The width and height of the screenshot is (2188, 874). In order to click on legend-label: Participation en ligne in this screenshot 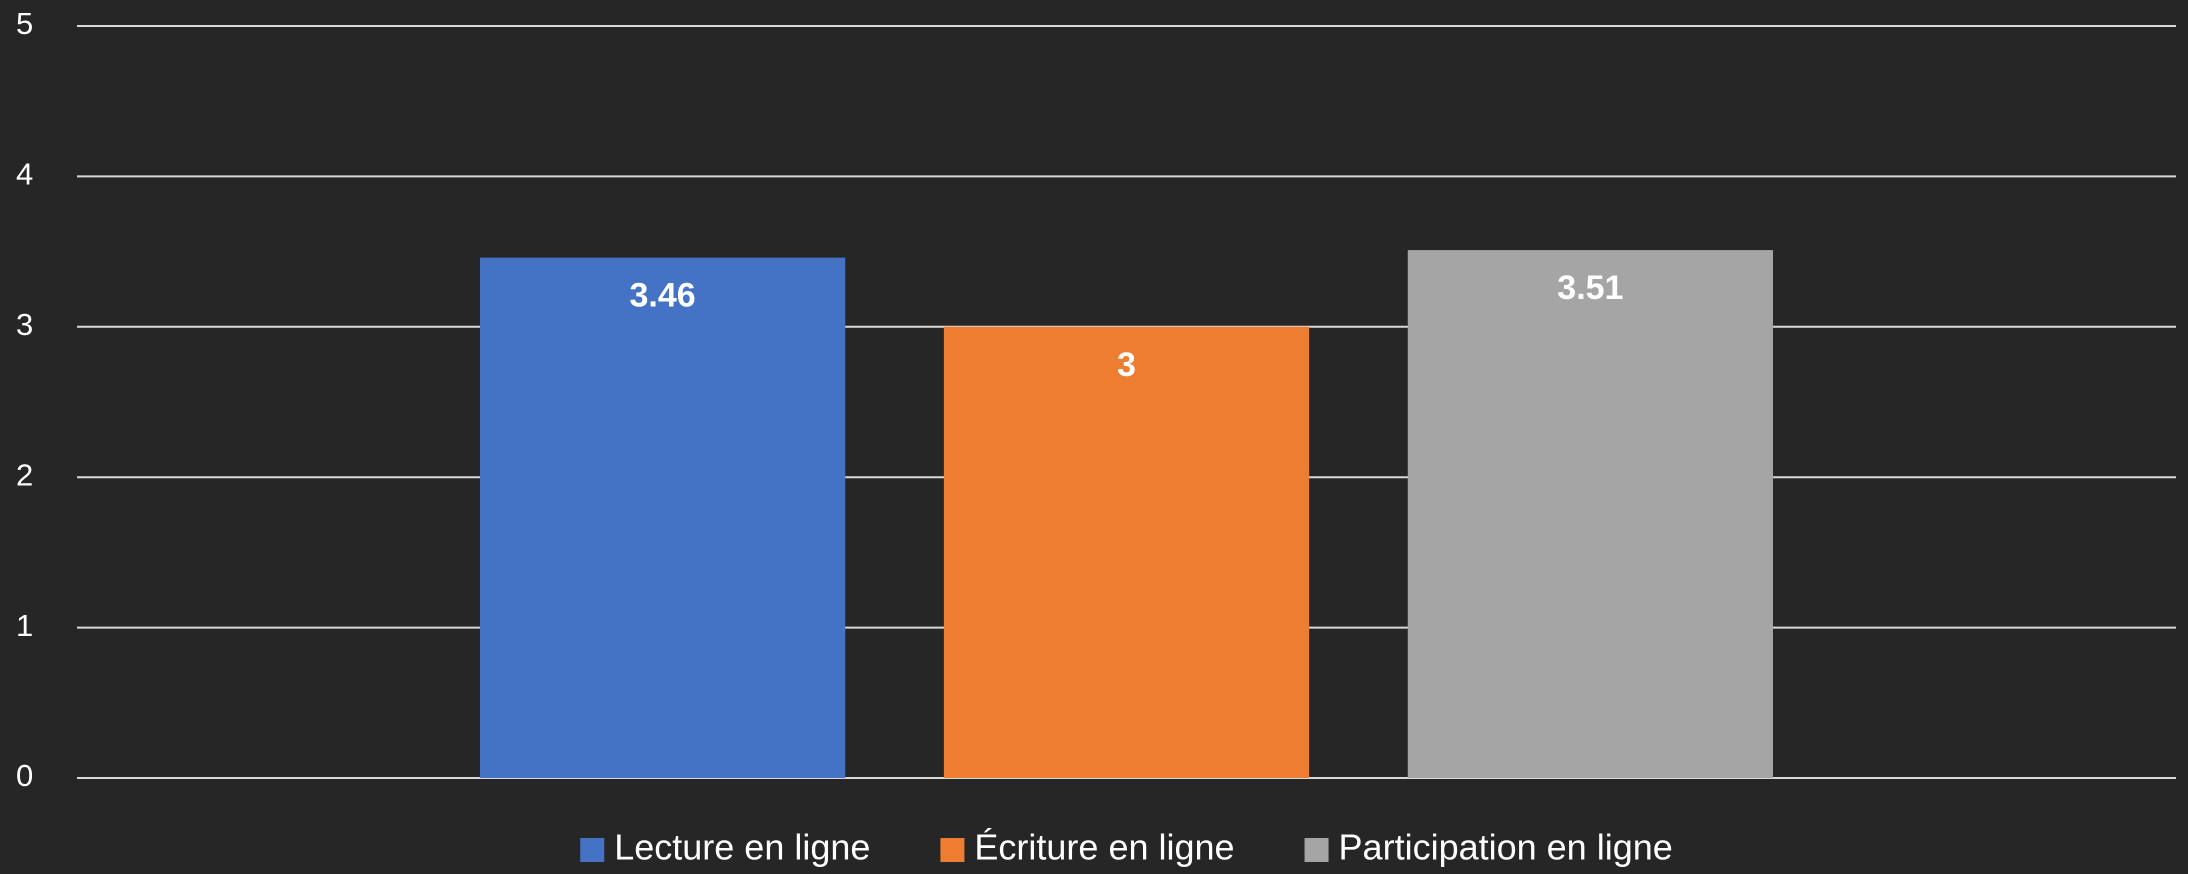, I will do `click(1506, 847)`.